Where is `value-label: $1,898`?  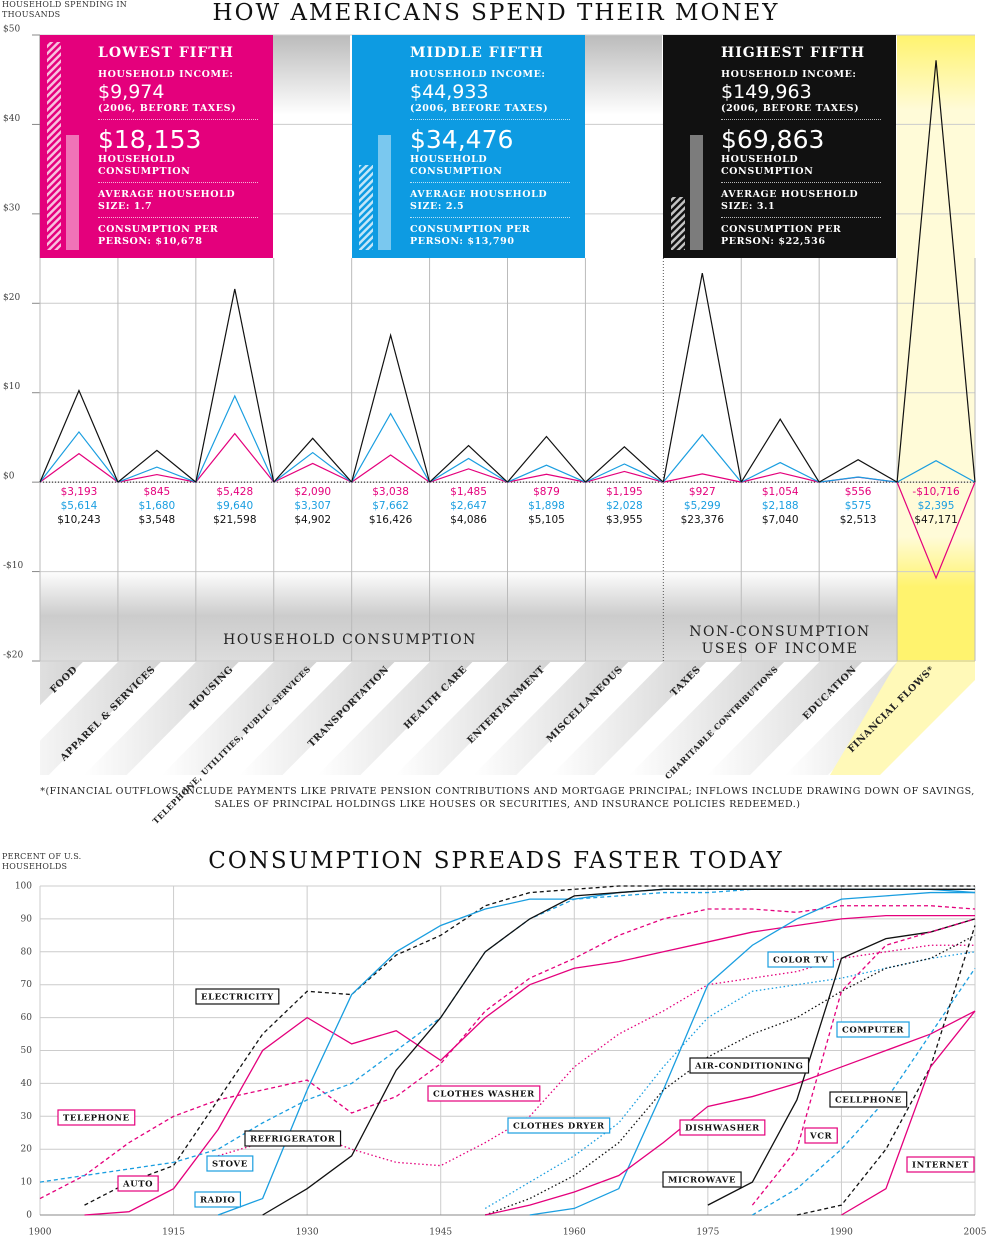 value-label: $1,898 is located at coordinates (546, 506).